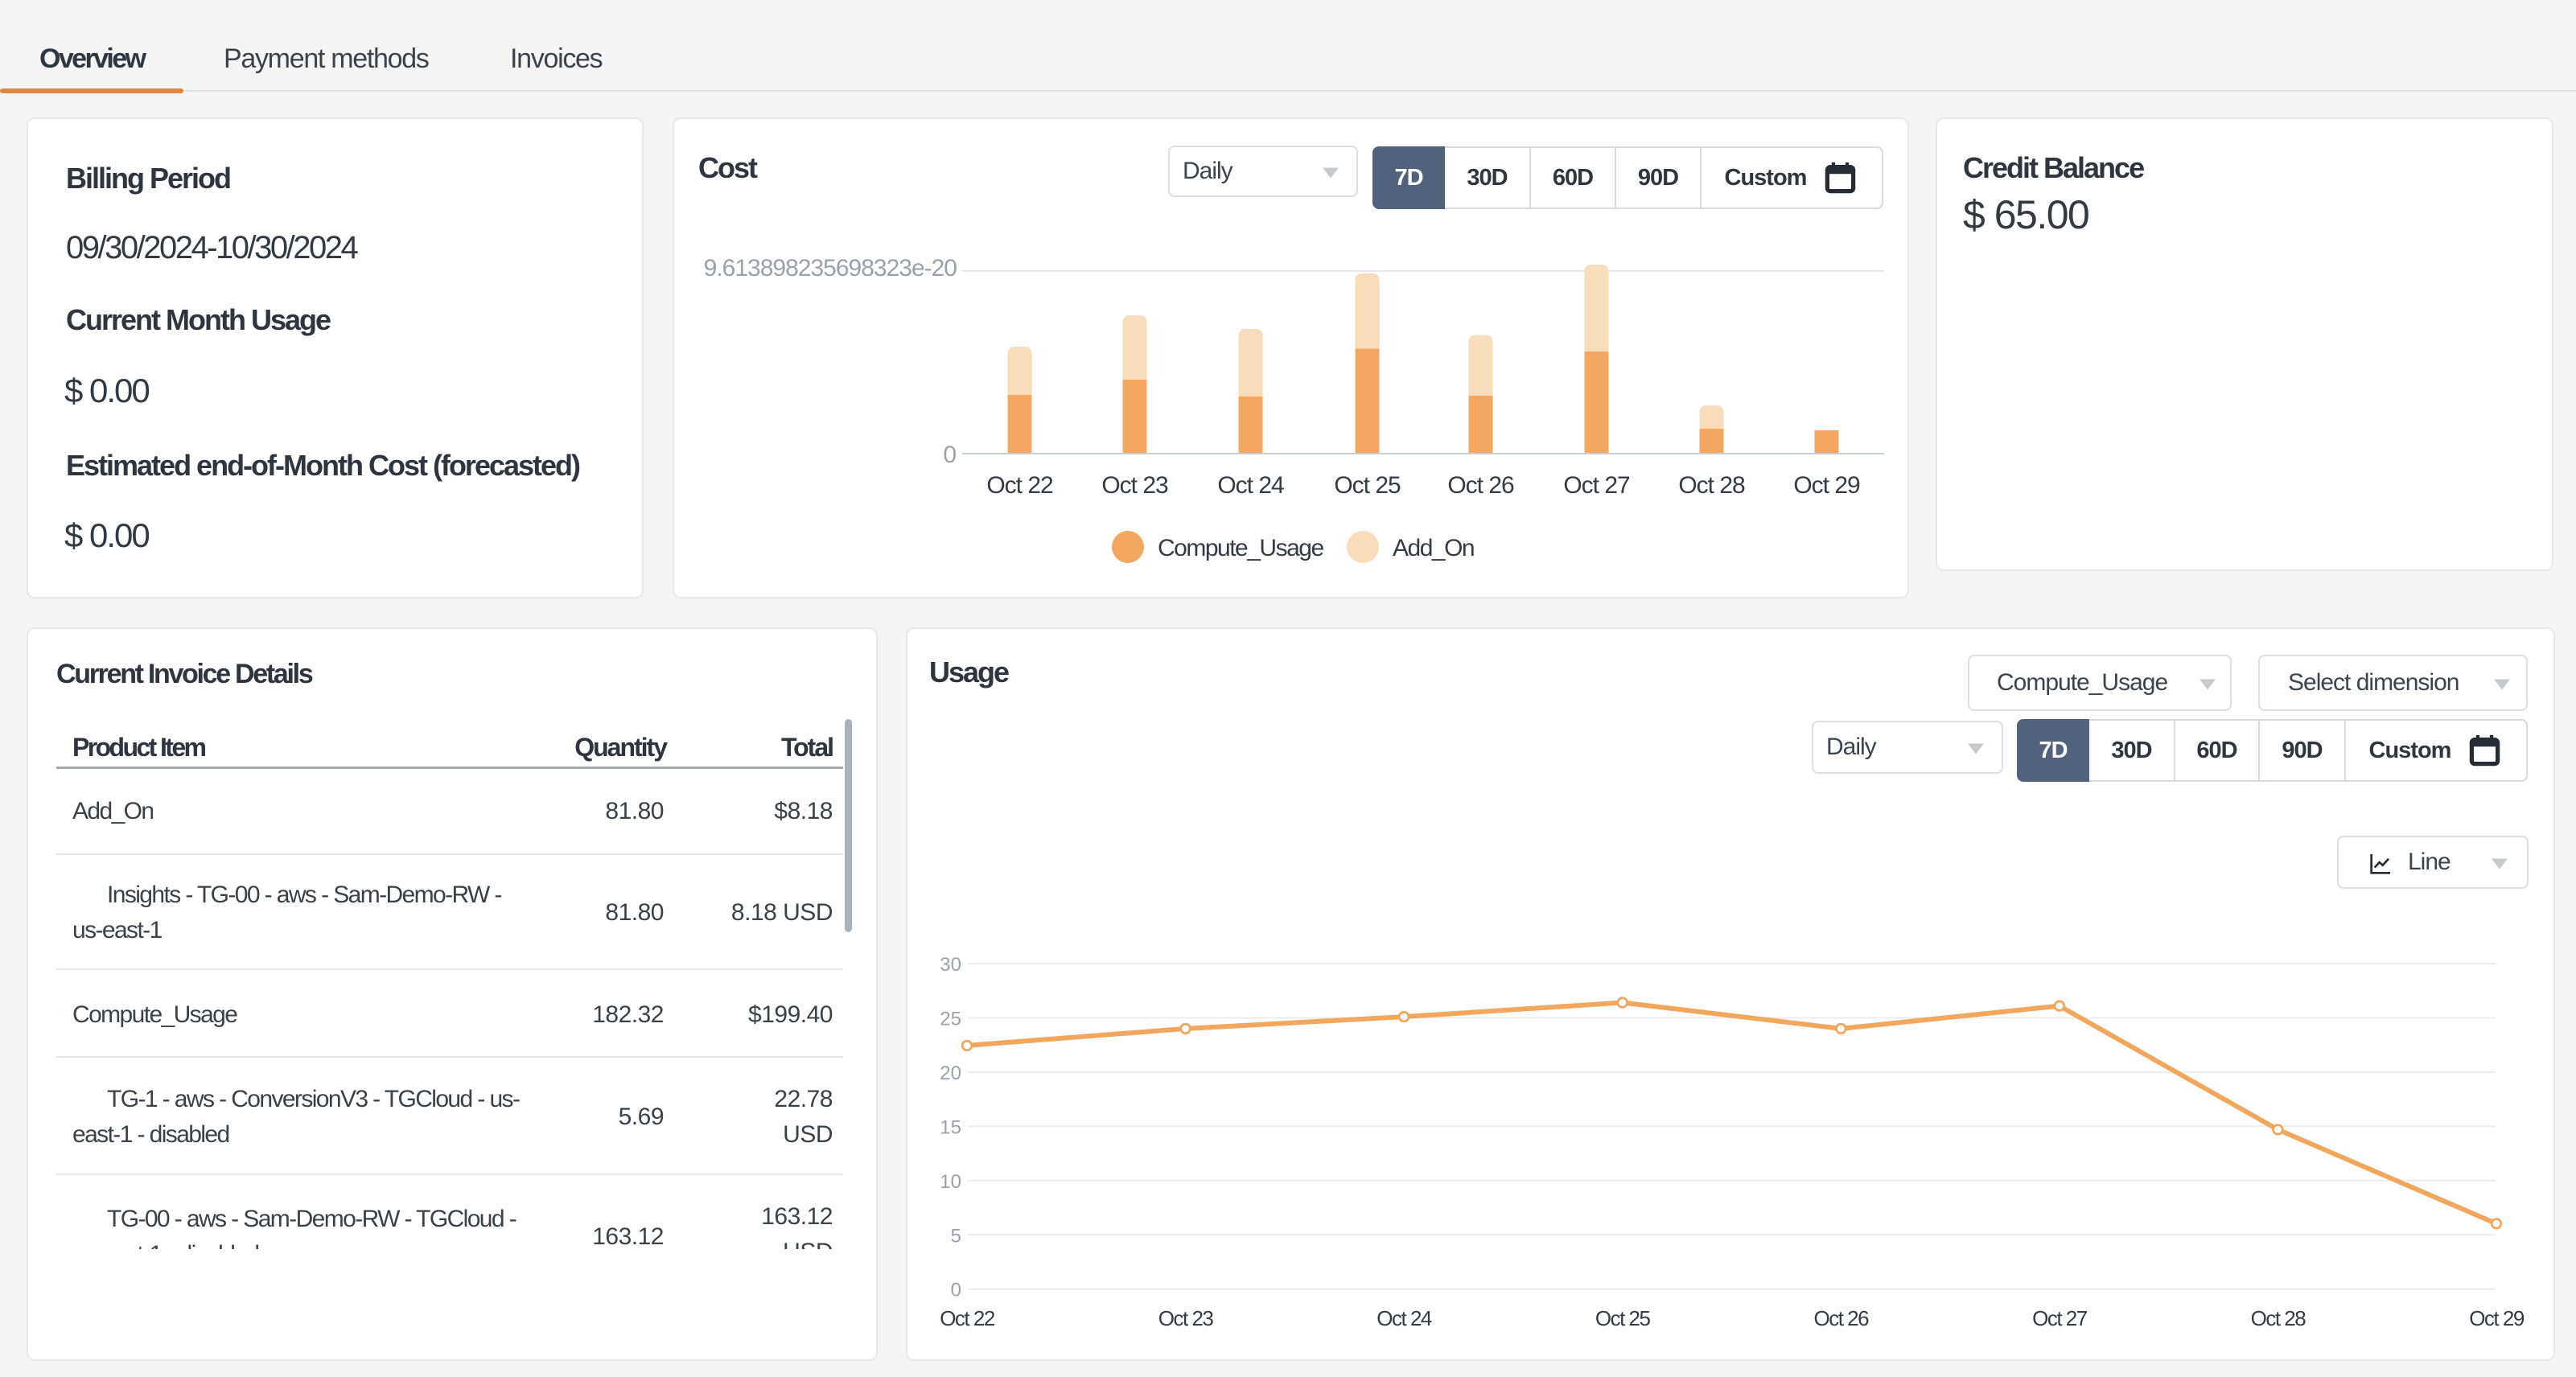  Describe the element at coordinates (830, 268) in the screenshot. I see `svg-text: 9.613898235698323e-20` at that location.